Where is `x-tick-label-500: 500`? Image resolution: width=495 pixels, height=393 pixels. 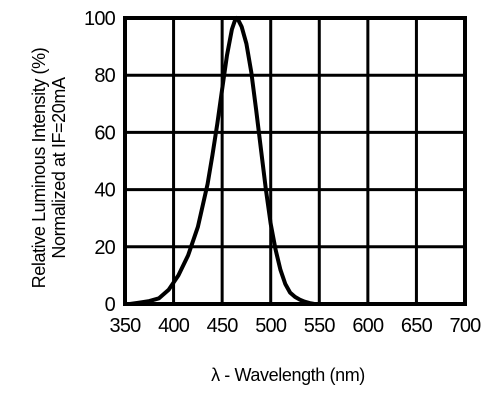
x-tick-label-500: 500 is located at coordinates (271, 326).